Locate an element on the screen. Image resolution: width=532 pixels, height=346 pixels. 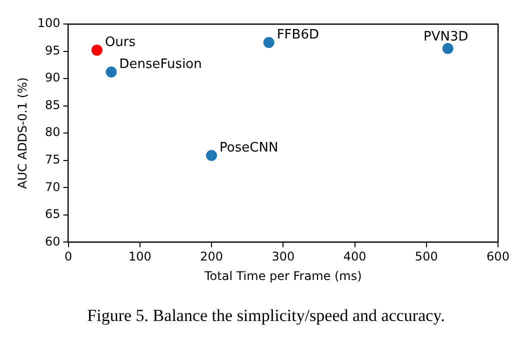
series-label: PoseCNN is located at coordinates (249, 148).